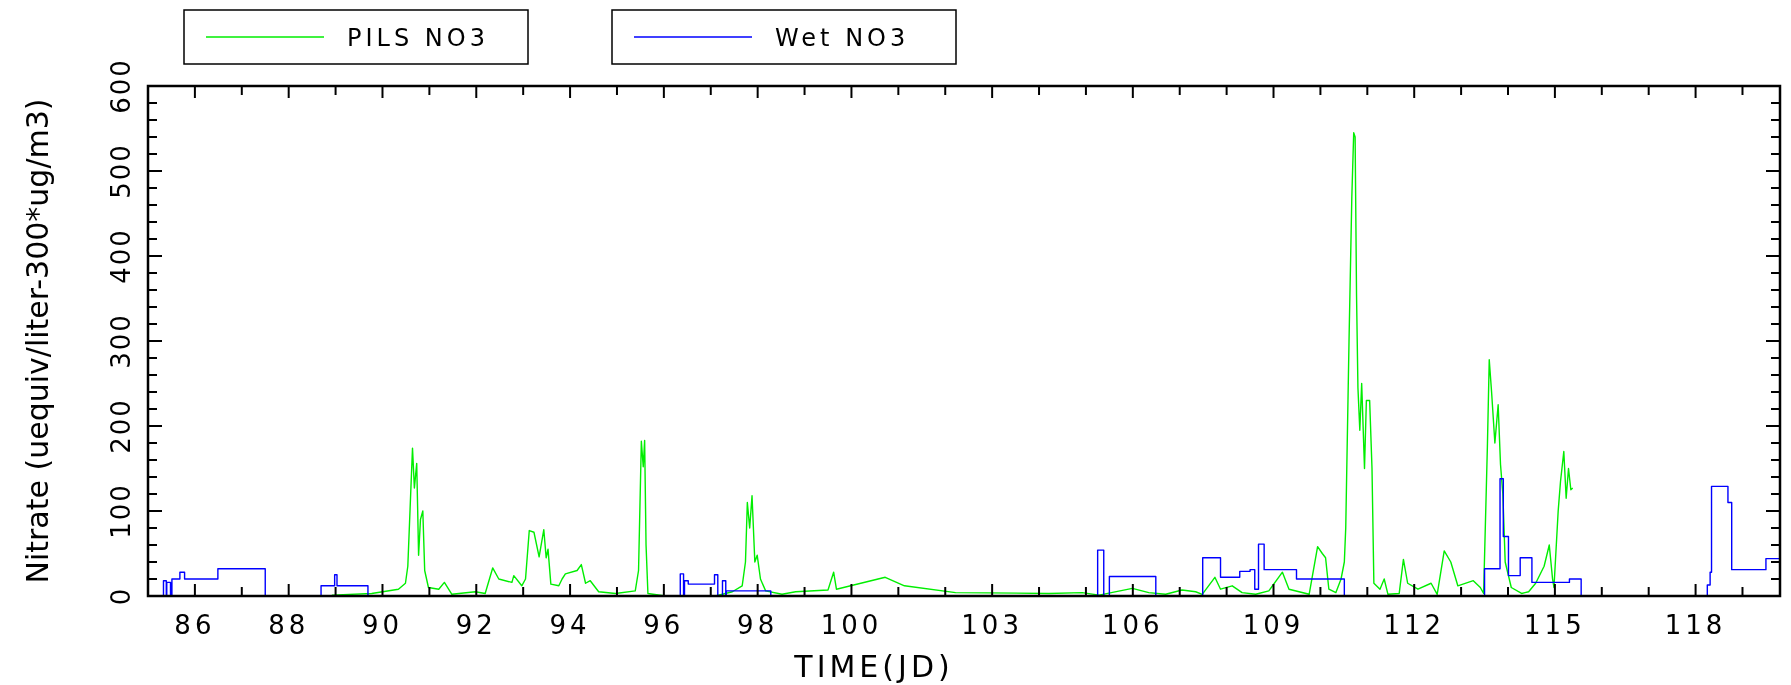 The width and height of the screenshot is (1791, 685). I want to click on y-tick-label: 200, so click(121, 426).